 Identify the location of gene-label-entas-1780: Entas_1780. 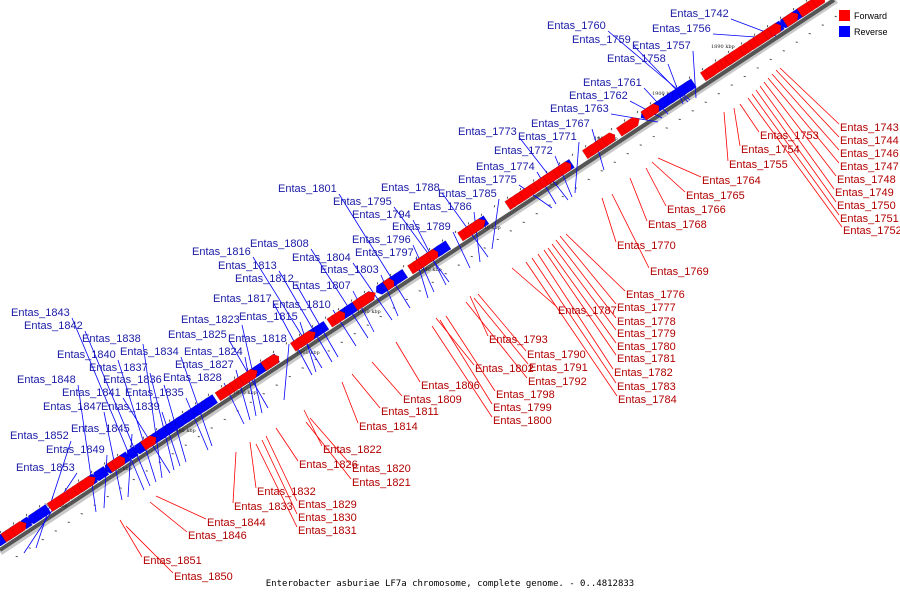
(646, 347).